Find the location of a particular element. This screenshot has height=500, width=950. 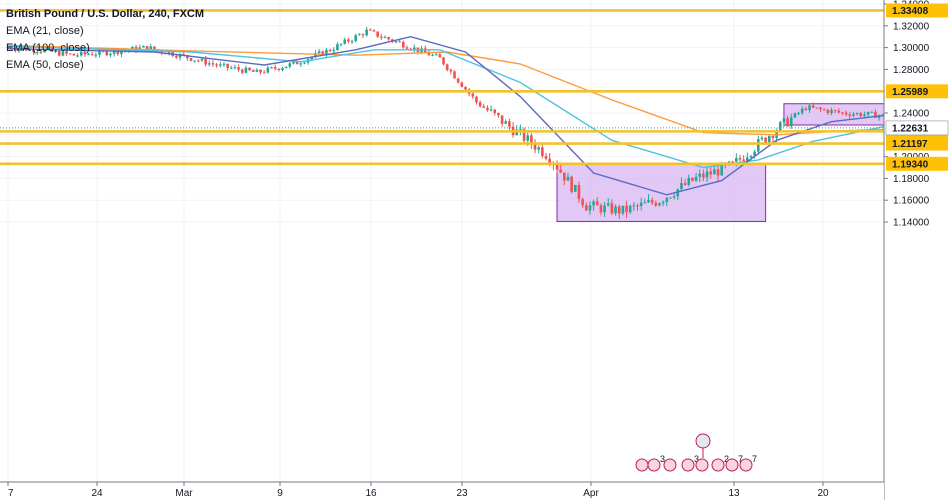

current-price-label: 1.22631 is located at coordinates (910, 128).